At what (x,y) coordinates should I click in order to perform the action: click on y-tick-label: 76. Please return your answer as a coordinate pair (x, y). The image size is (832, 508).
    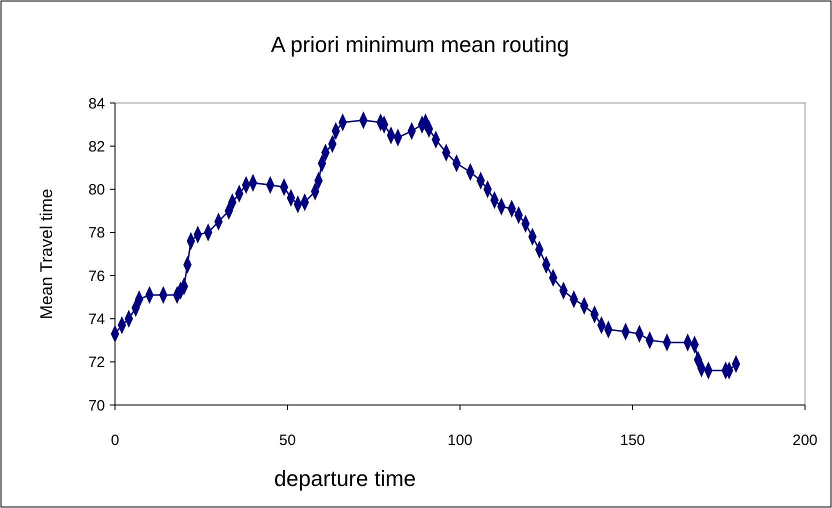
    Looking at the image, I should click on (96, 276).